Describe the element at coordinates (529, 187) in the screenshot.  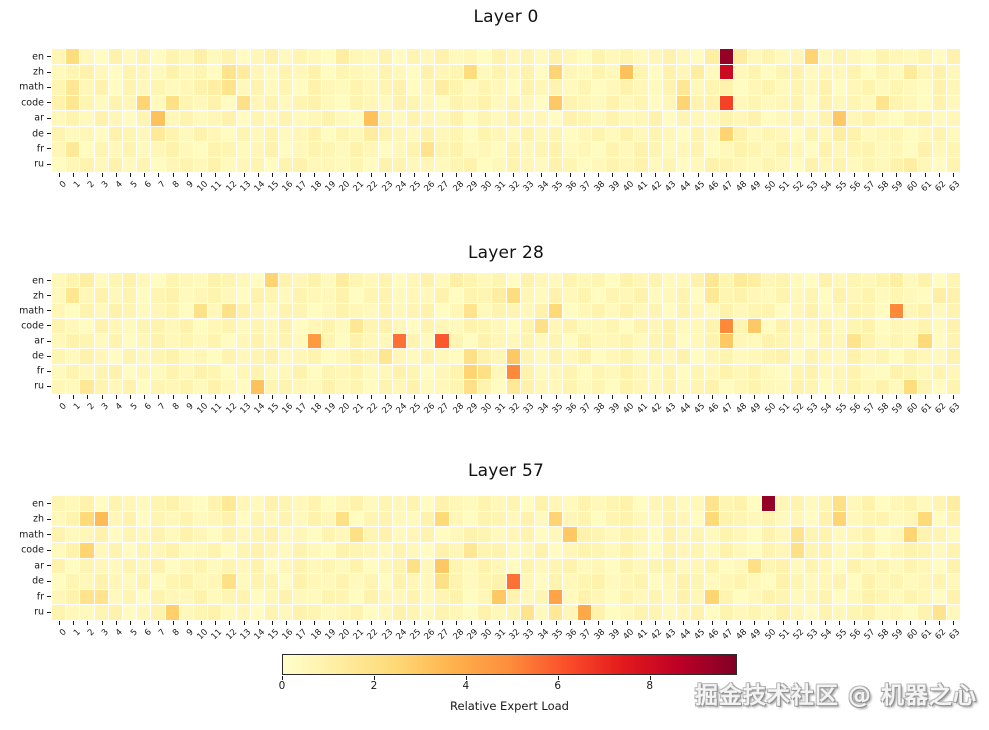
I see `x-tick-label: 33` at that location.